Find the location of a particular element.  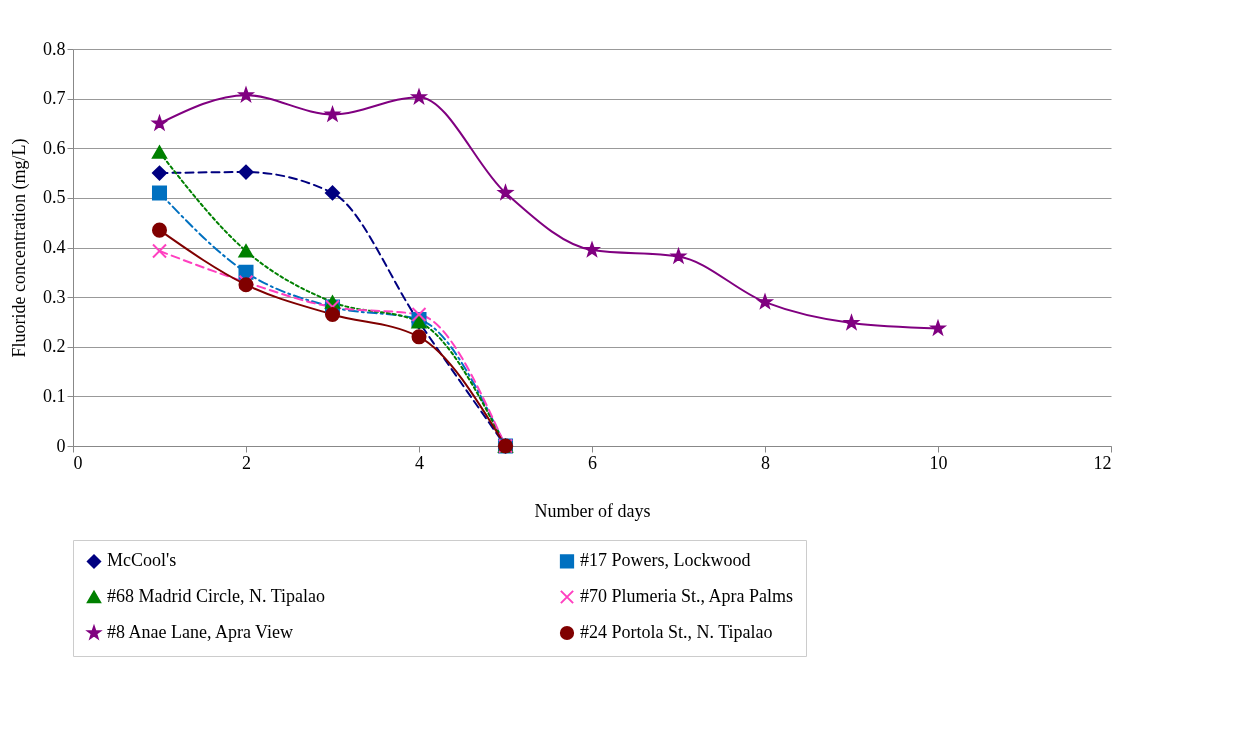

x-tick-label: 8 is located at coordinates (765, 462).